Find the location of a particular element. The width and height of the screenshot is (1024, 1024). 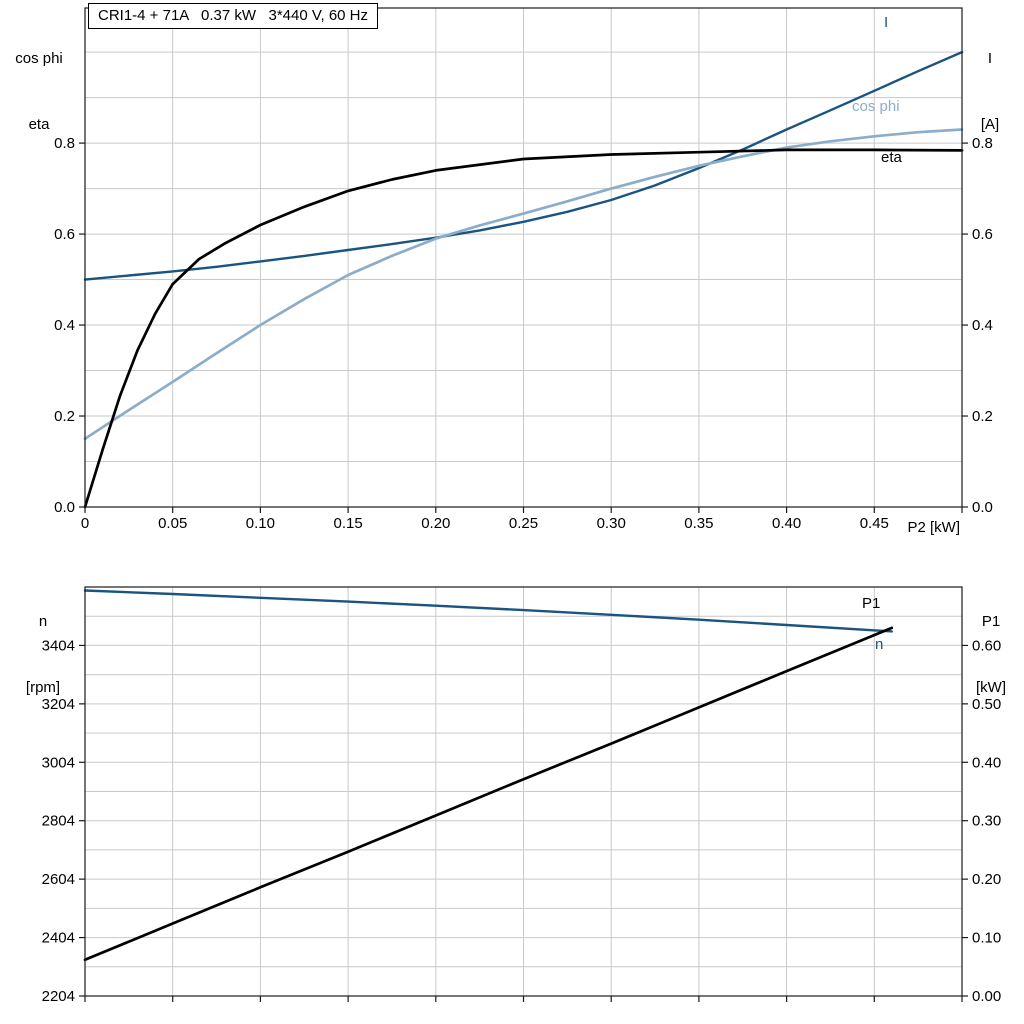

xtick-label: 0.10 is located at coordinates (260, 523).